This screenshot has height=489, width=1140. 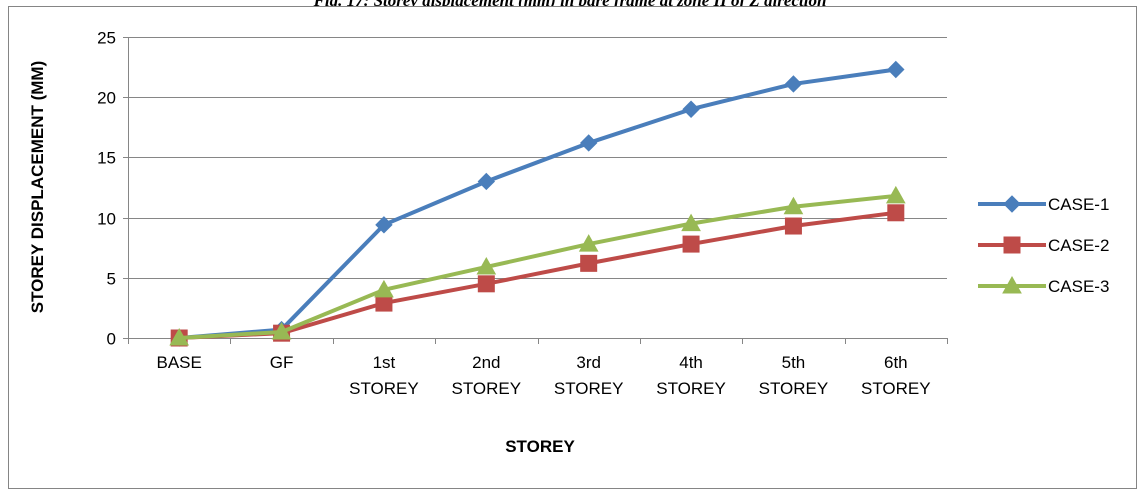 I want to click on legend: CASE-1 CASE-2 CASE-3, so click(x=1043, y=245).